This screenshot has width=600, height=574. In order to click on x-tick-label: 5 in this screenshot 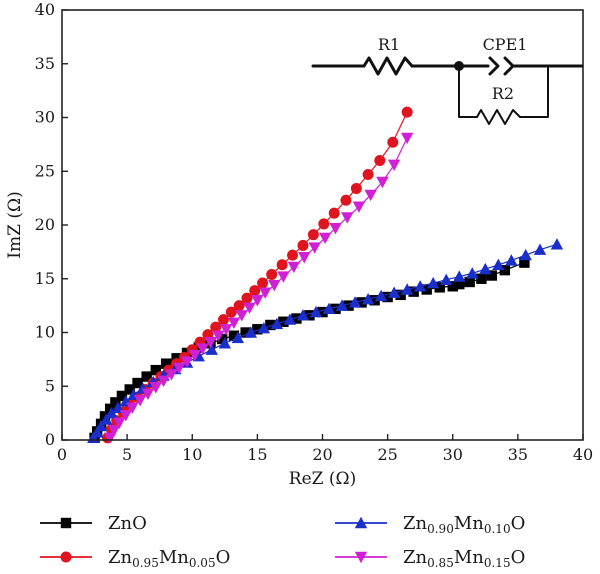, I will do `click(127, 454)`.